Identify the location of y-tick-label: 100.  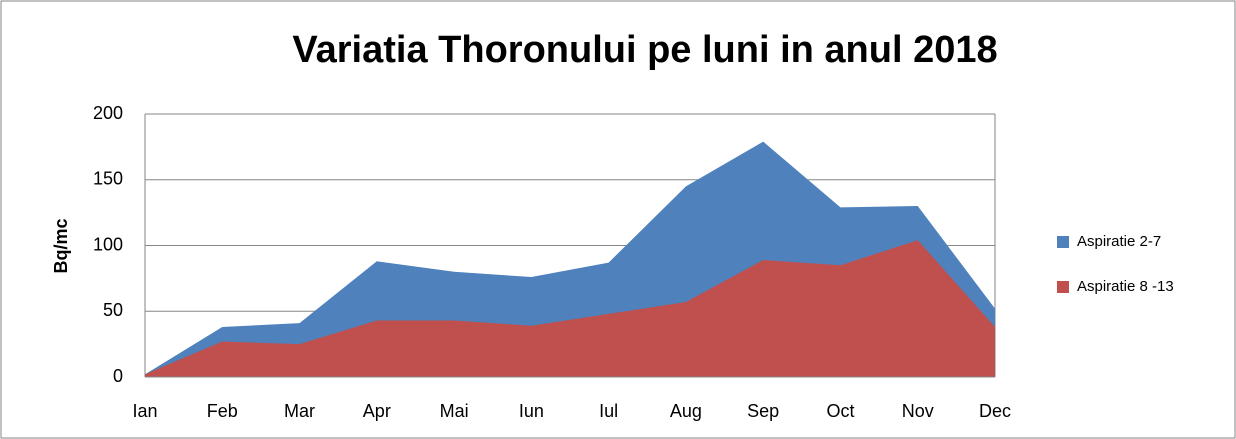
(108, 244).